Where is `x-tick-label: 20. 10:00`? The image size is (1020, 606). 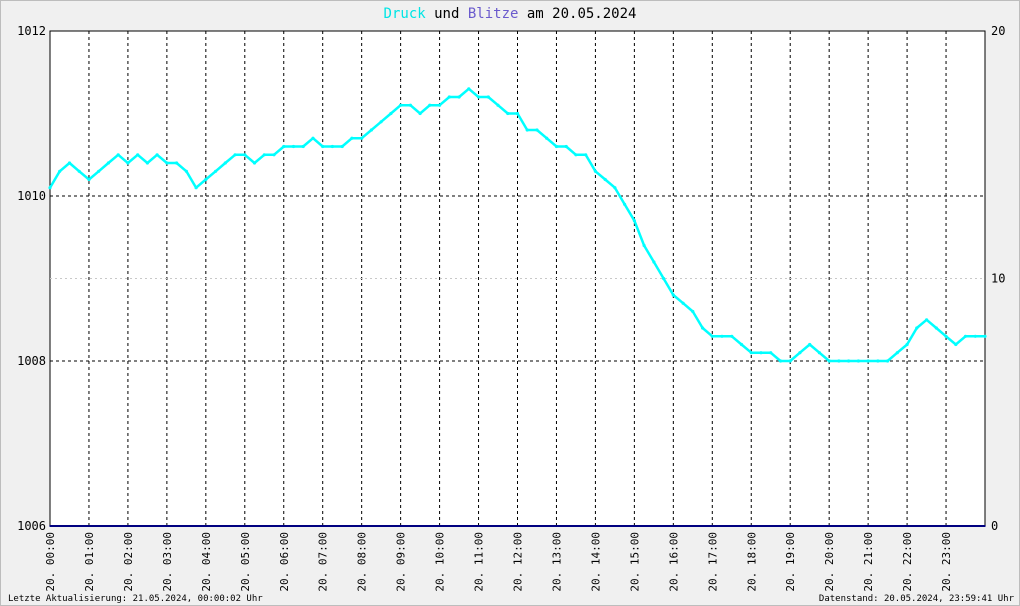
x-tick-label: 20. 10:00 is located at coordinates (440, 562).